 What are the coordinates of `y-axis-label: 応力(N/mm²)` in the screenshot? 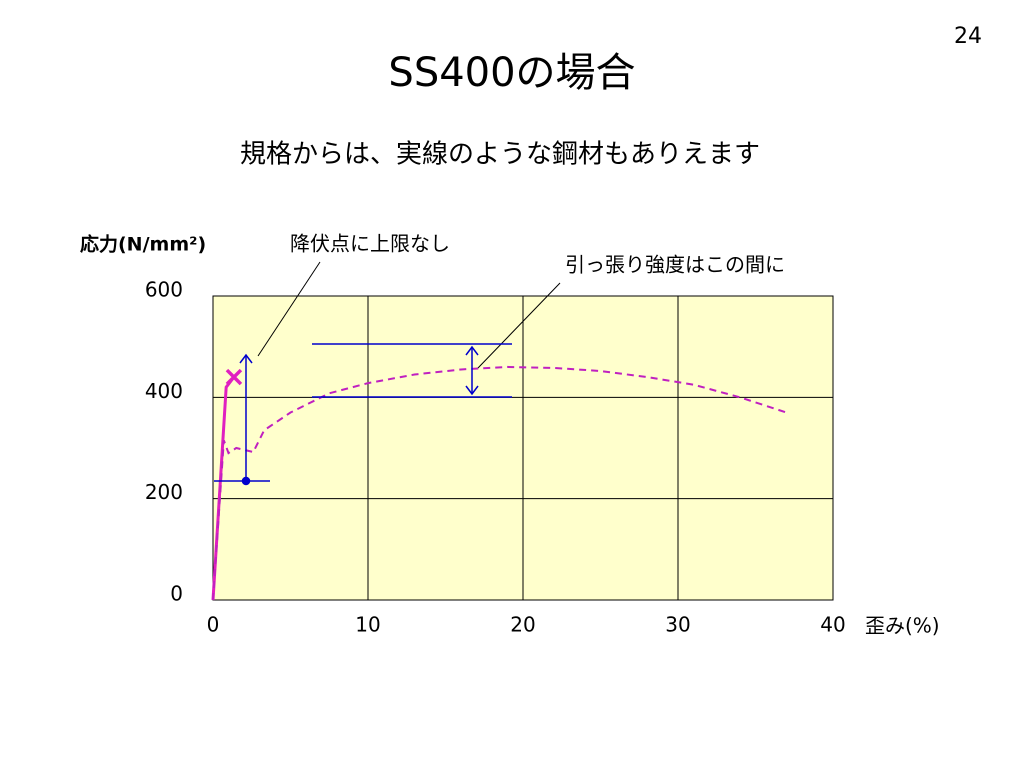 It's located at (143, 244).